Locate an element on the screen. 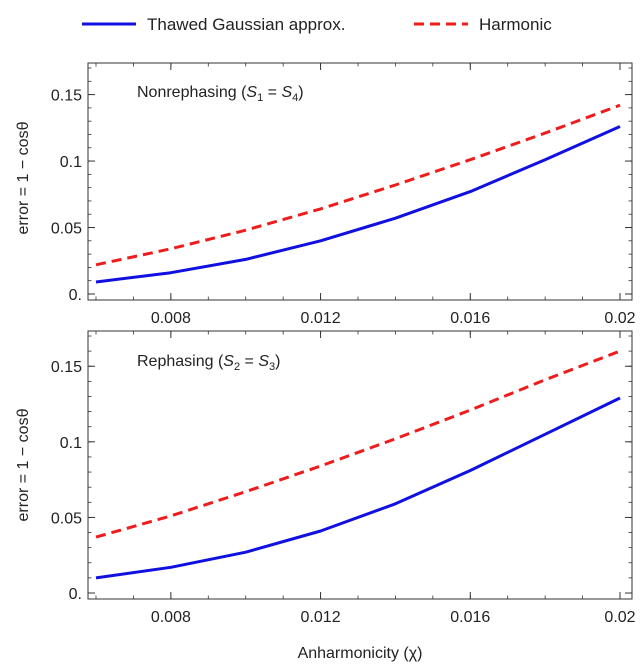 This screenshot has width=643, height=664. panel-1-ylabel: error = 1 − cosθ is located at coordinates (23, 177).